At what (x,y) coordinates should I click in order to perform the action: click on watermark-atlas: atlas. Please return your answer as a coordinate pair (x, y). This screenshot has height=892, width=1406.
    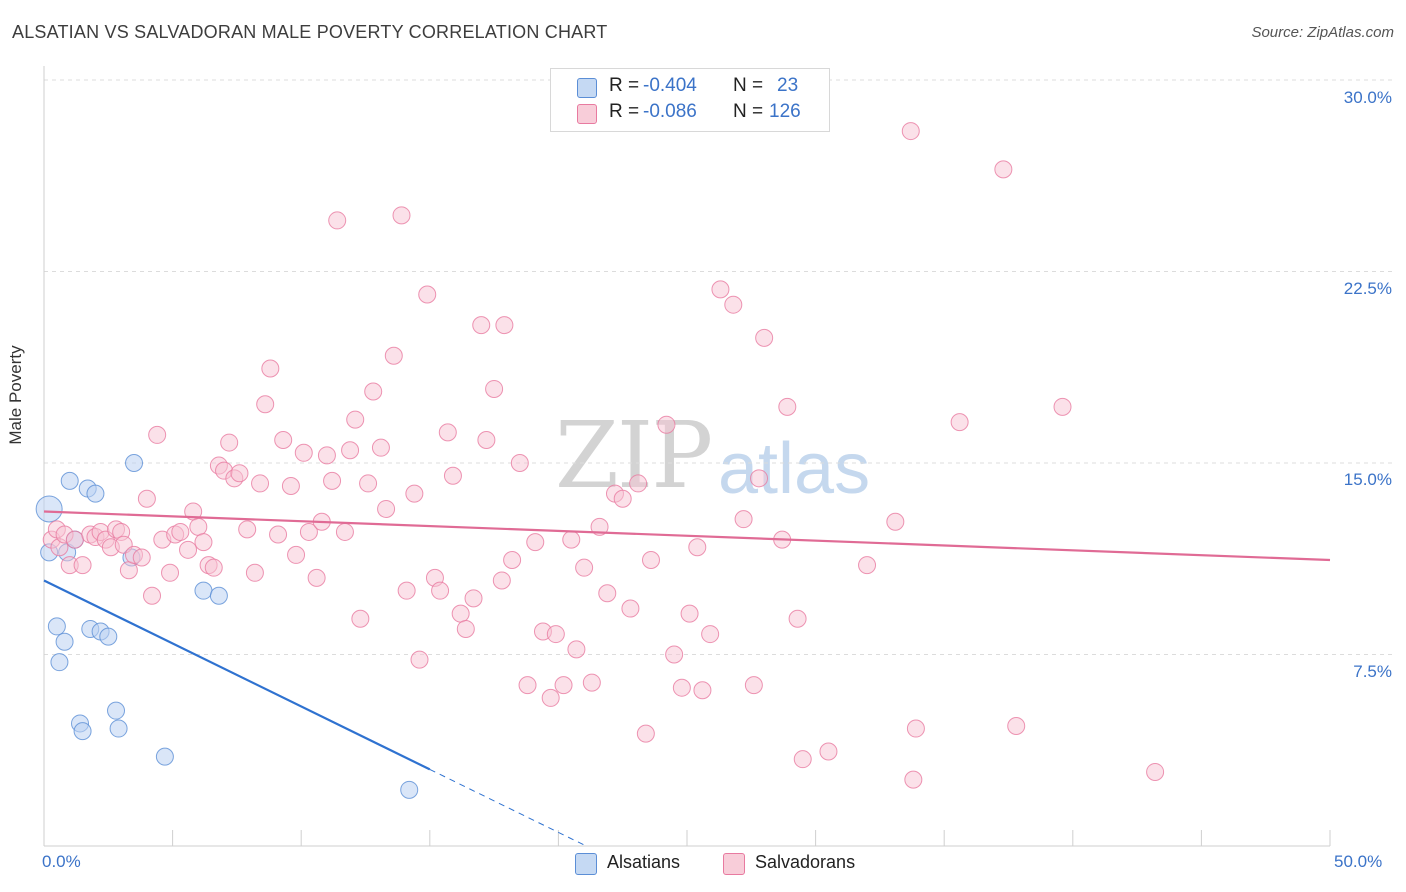
    Looking at the image, I should click on (794, 469).